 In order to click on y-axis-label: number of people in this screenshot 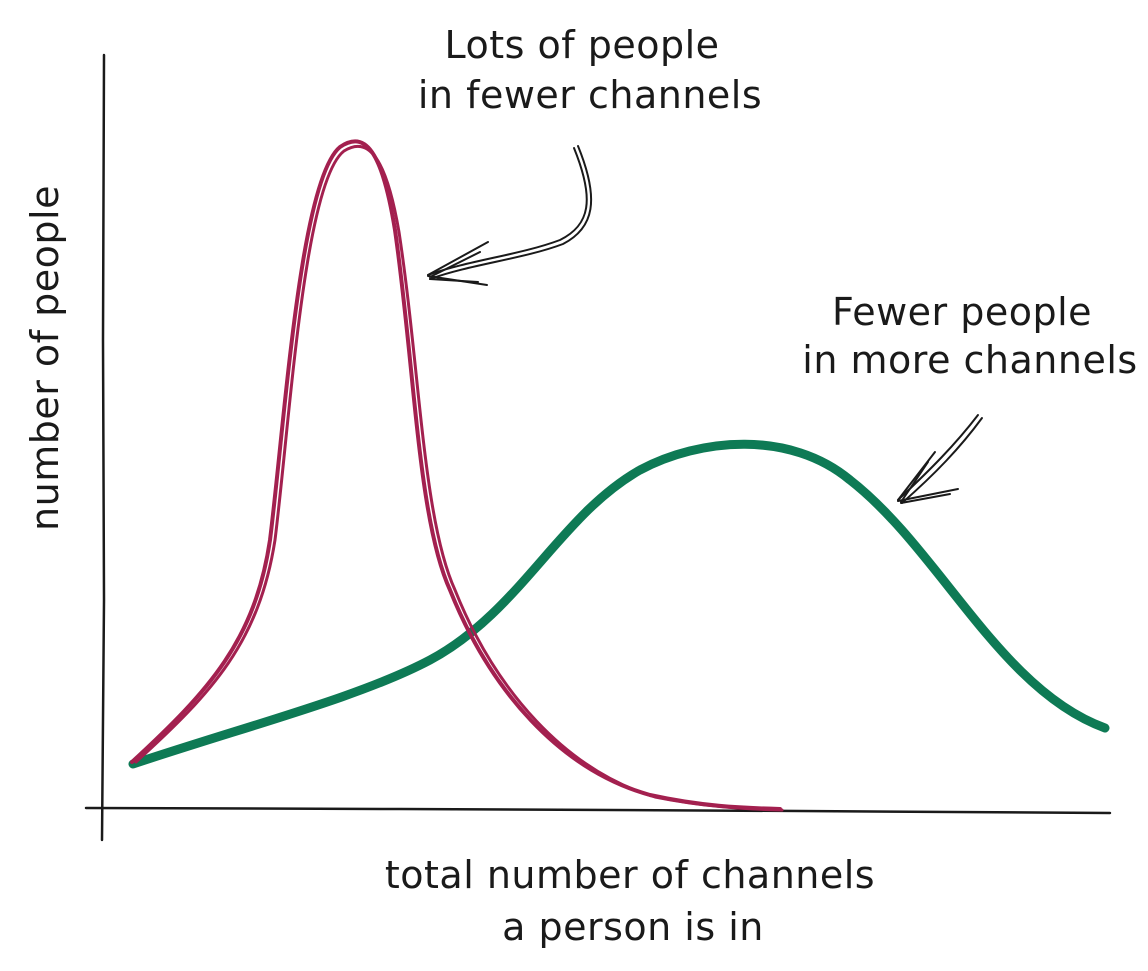, I will do `click(45, 358)`.